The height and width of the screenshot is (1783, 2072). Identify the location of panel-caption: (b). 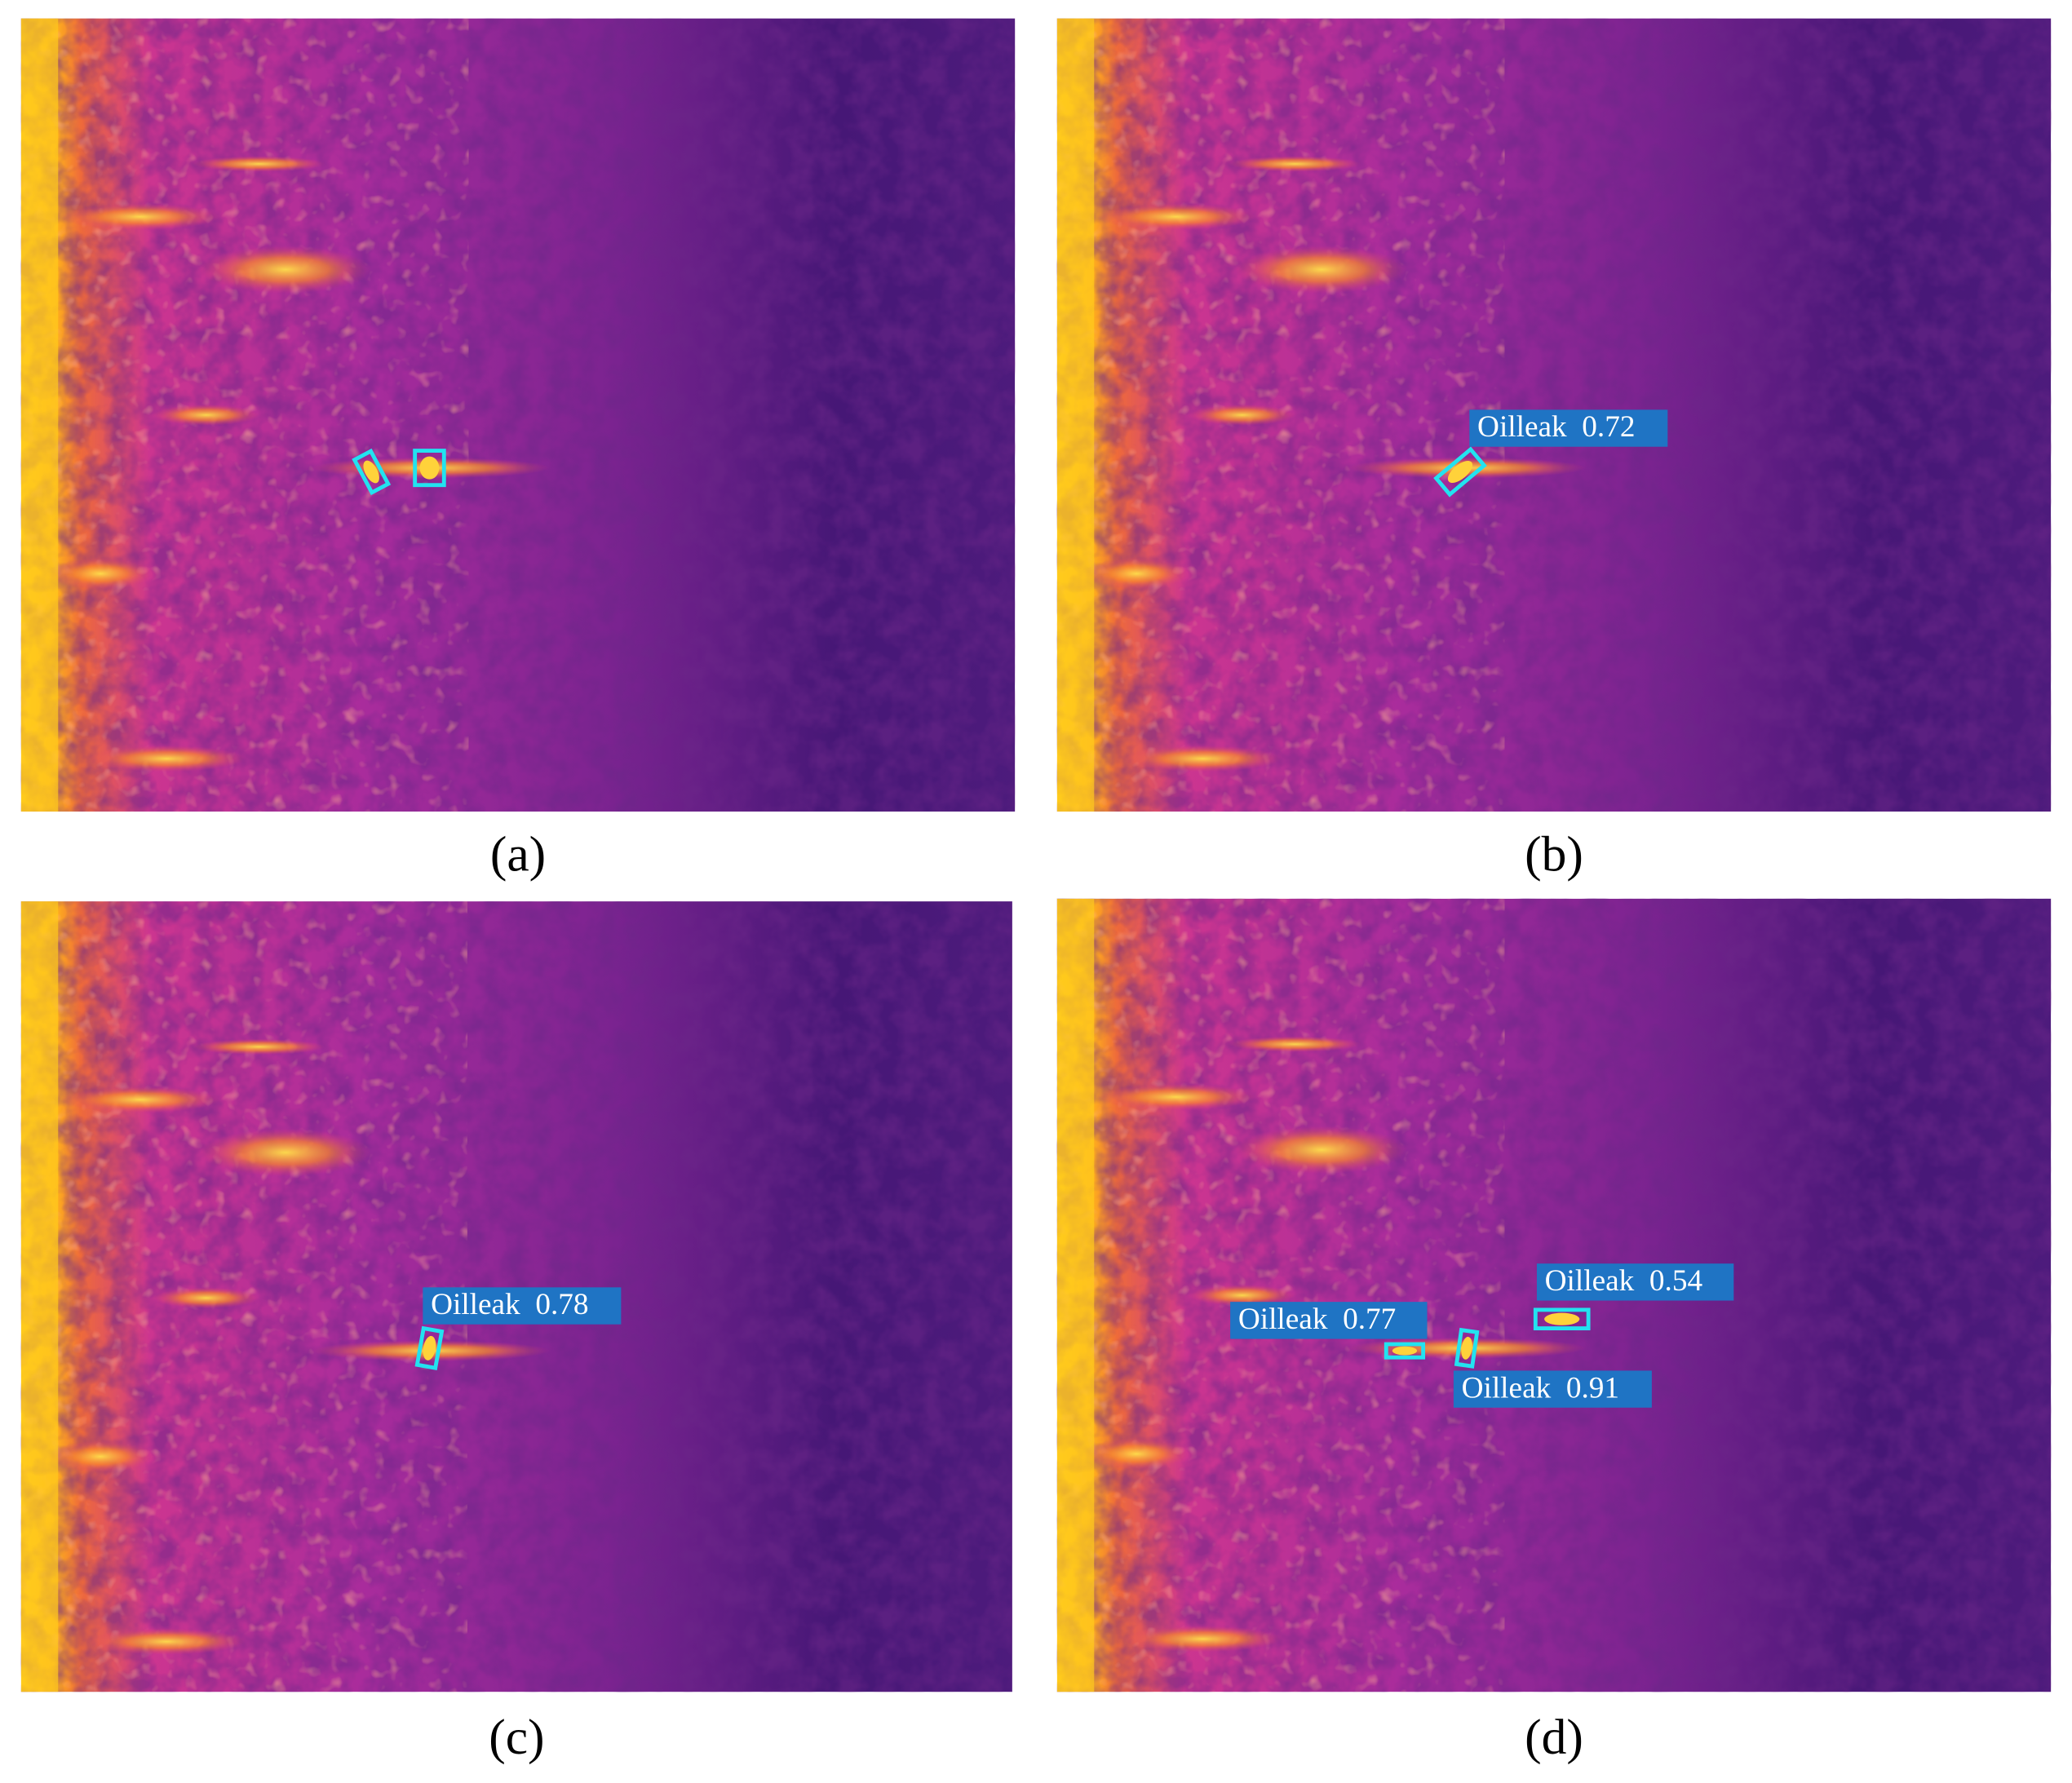
(1554, 854).